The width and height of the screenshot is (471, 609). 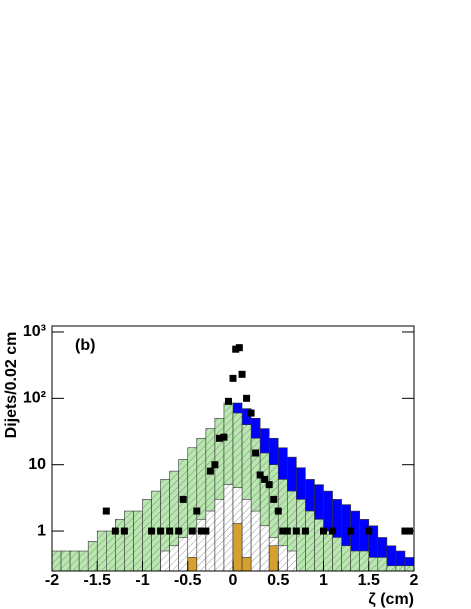 What do you see at coordinates (41, 530) in the screenshot?
I see `y-tick-label: 1` at bounding box center [41, 530].